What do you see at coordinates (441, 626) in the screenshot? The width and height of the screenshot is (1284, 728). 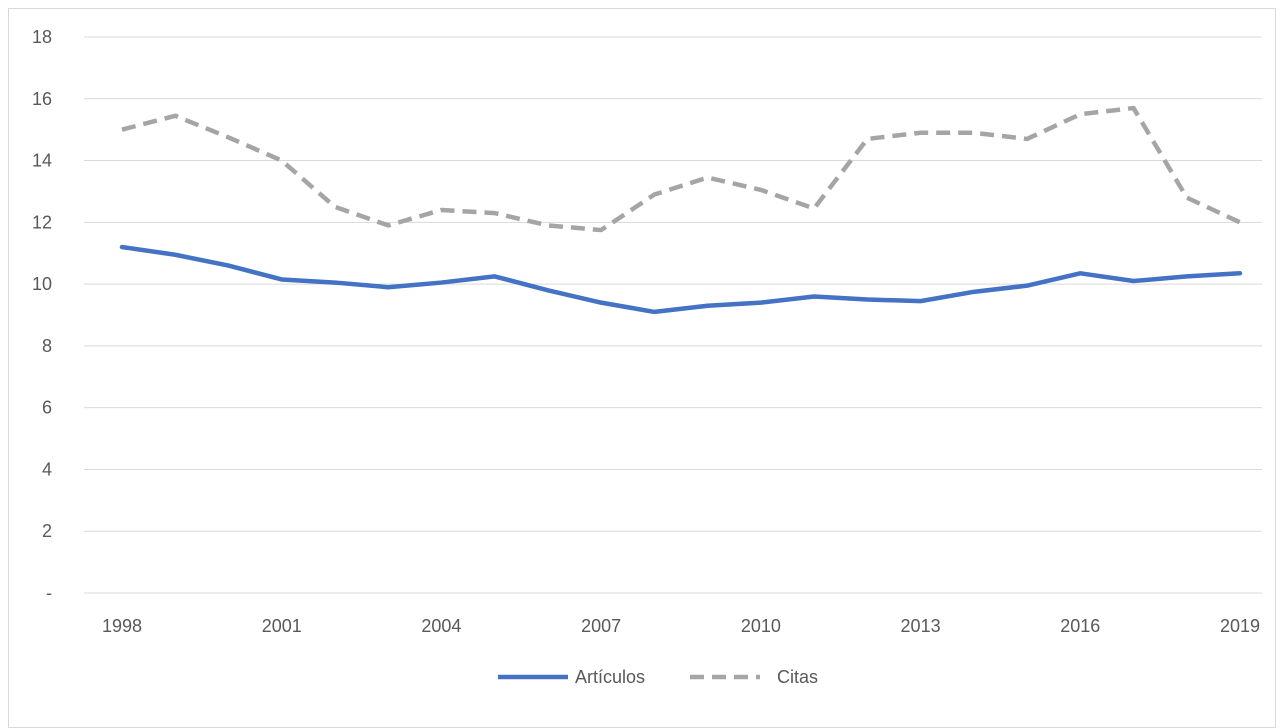 I see `x-tick-label: 2004` at bounding box center [441, 626].